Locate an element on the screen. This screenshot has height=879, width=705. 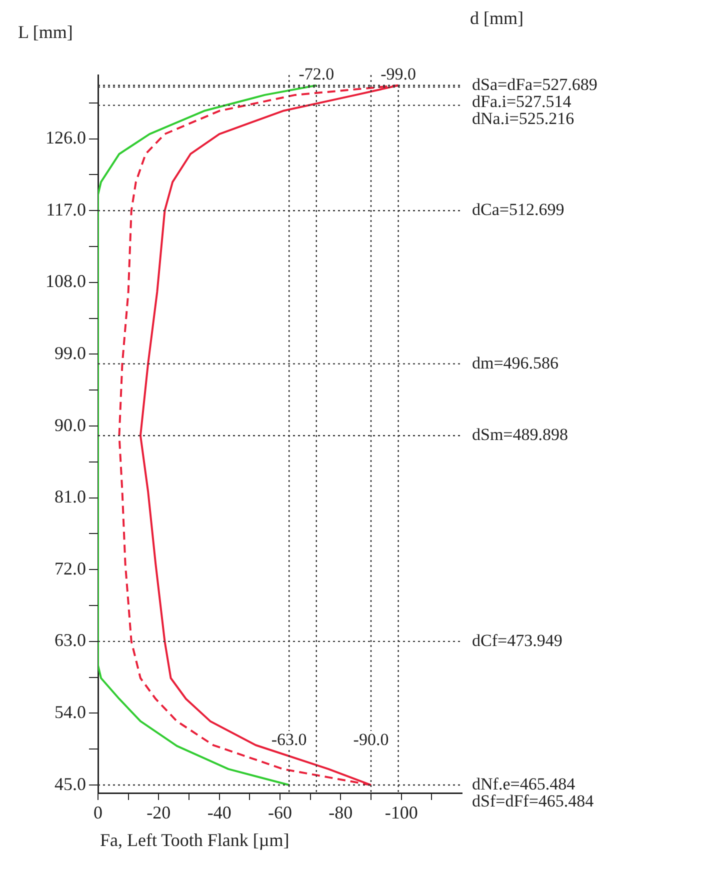
annotation: -72.0 is located at coordinates (316, 74).